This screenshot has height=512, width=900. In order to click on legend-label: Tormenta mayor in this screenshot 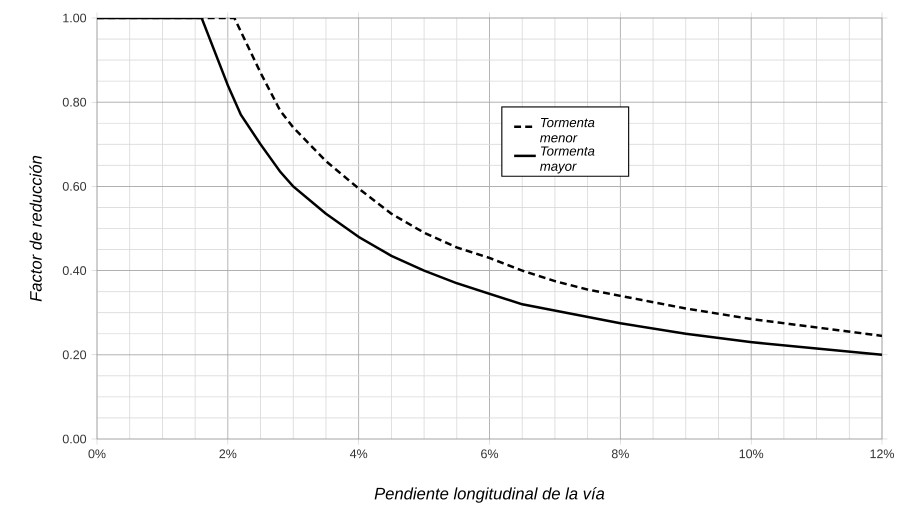, I will do `click(567, 160)`.